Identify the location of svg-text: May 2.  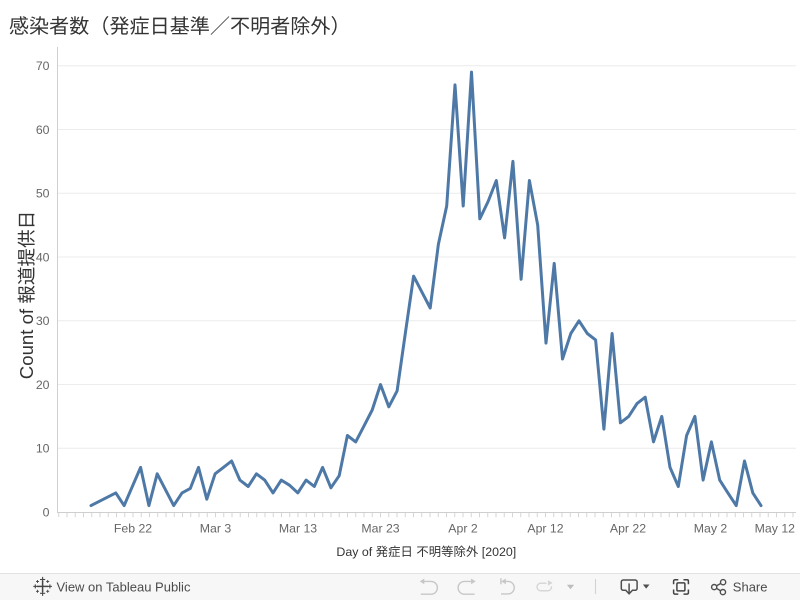
(711, 529).